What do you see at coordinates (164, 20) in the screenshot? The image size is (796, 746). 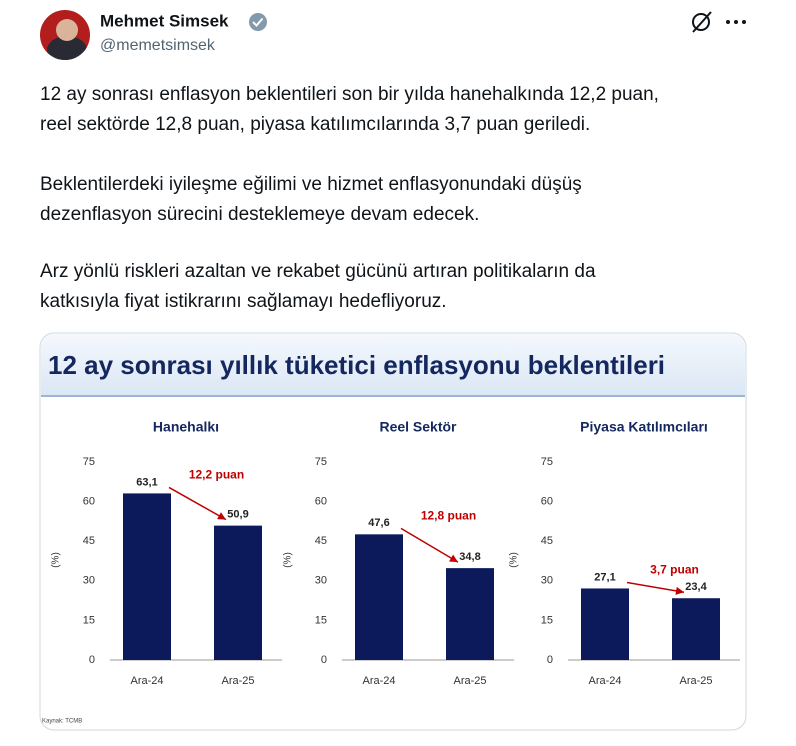 I see `user-name: Mehmet Simsek` at bounding box center [164, 20].